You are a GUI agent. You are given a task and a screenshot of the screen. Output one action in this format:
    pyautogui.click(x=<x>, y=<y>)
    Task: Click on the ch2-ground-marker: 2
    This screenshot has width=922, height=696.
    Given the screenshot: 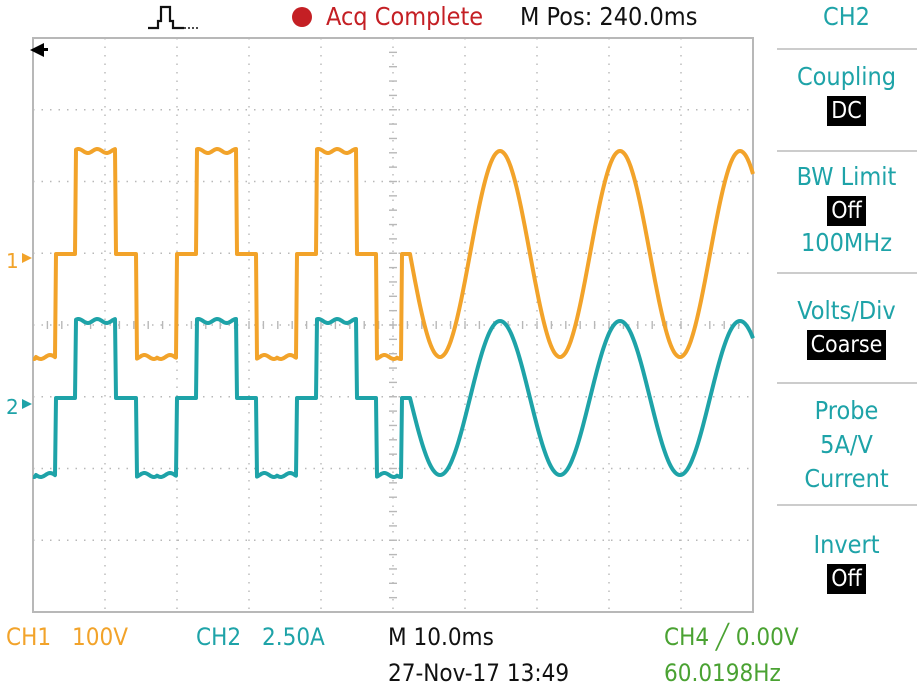 What is the action you would take?
    pyautogui.click(x=19, y=407)
    